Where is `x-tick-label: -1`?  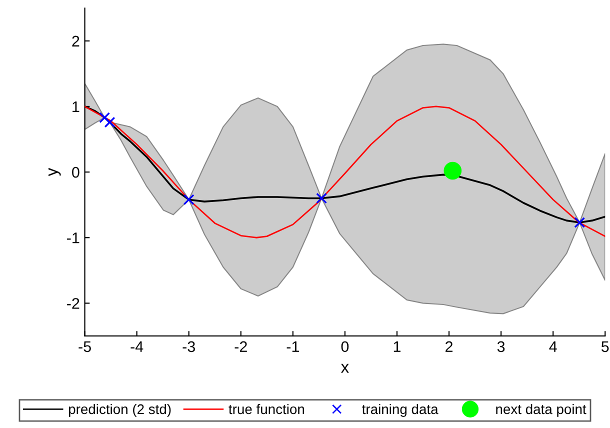 x-tick-label: -1 is located at coordinates (292, 346).